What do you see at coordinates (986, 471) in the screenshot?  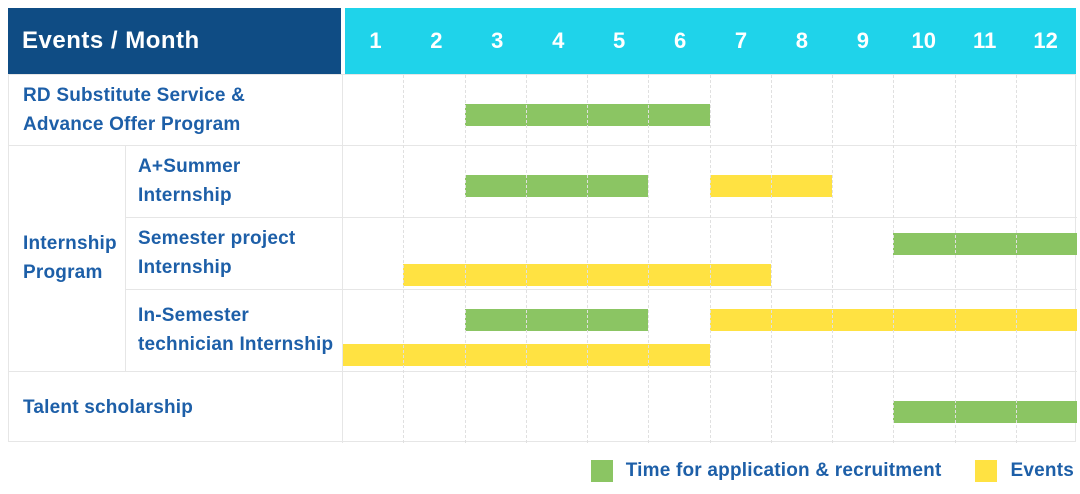 I see `yellow-swatch-icon` at bounding box center [986, 471].